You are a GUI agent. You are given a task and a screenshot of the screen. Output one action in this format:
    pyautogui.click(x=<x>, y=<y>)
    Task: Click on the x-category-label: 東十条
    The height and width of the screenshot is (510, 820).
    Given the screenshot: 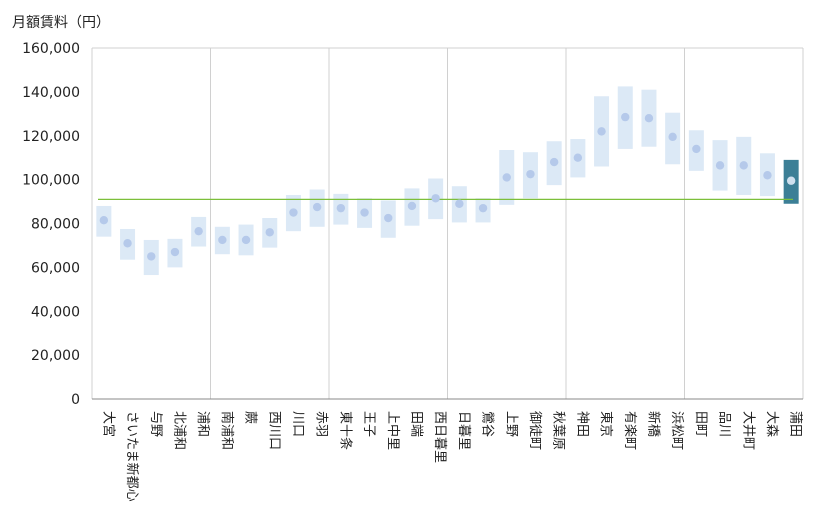 What is the action you would take?
    pyautogui.click(x=345, y=430)
    